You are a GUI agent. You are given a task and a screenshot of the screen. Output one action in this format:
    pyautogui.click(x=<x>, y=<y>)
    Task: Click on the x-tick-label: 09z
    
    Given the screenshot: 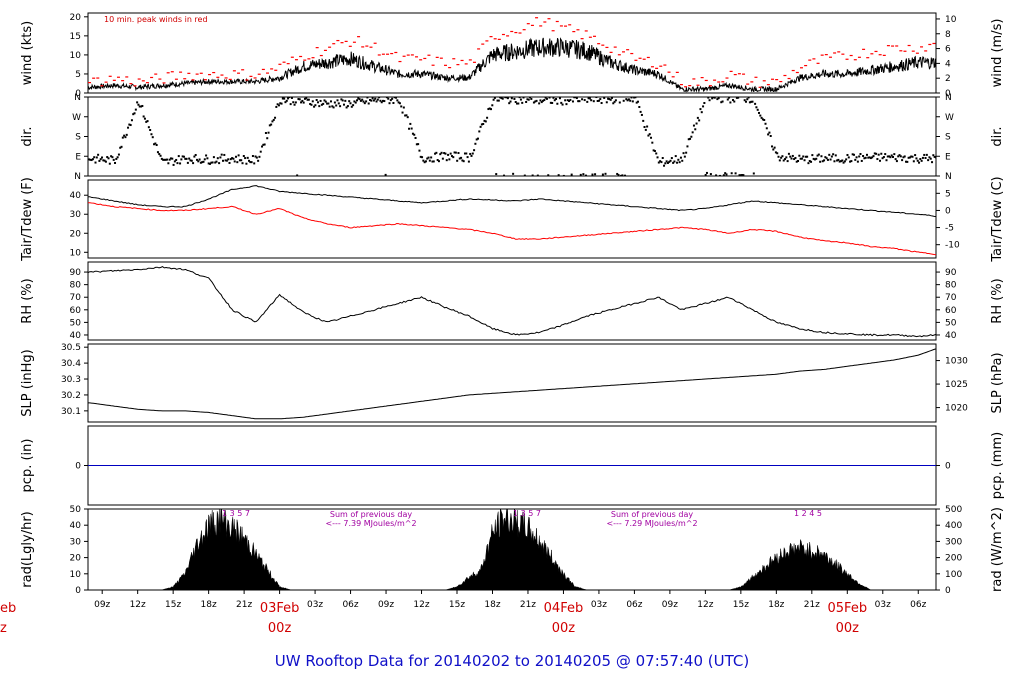 What is the action you would take?
    pyautogui.click(x=386, y=605)
    